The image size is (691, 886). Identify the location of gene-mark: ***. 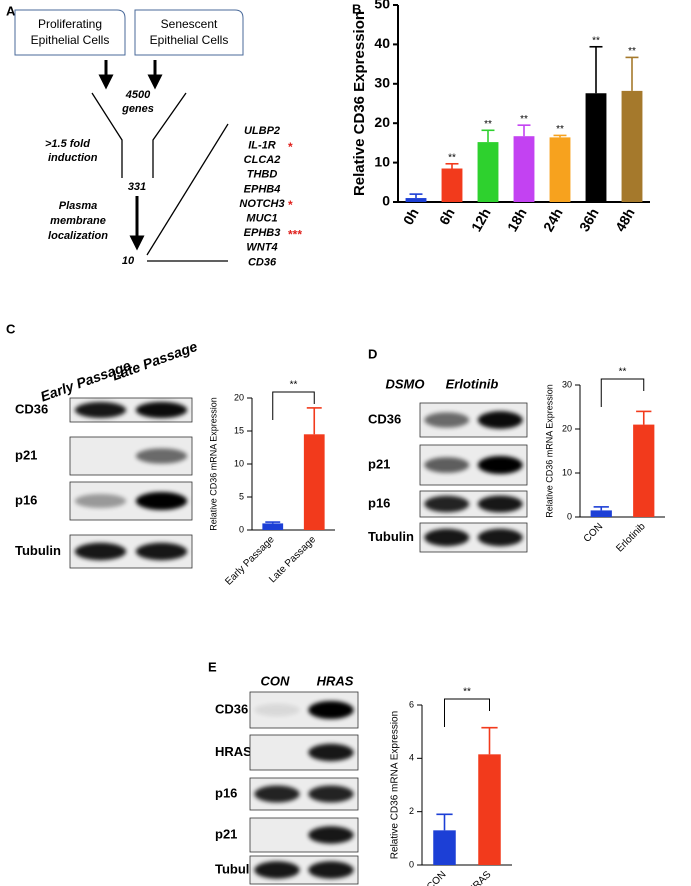
(295, 234).